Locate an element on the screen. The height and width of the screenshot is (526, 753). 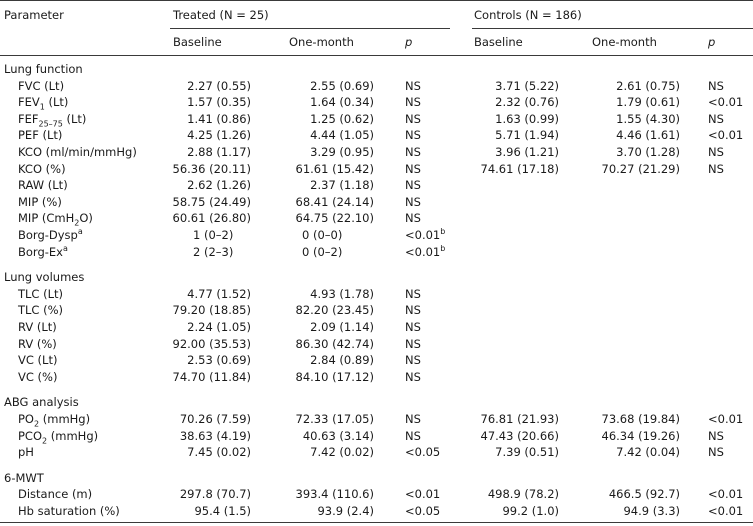
row-label-unit: O) is located at coordinates (86, 218).